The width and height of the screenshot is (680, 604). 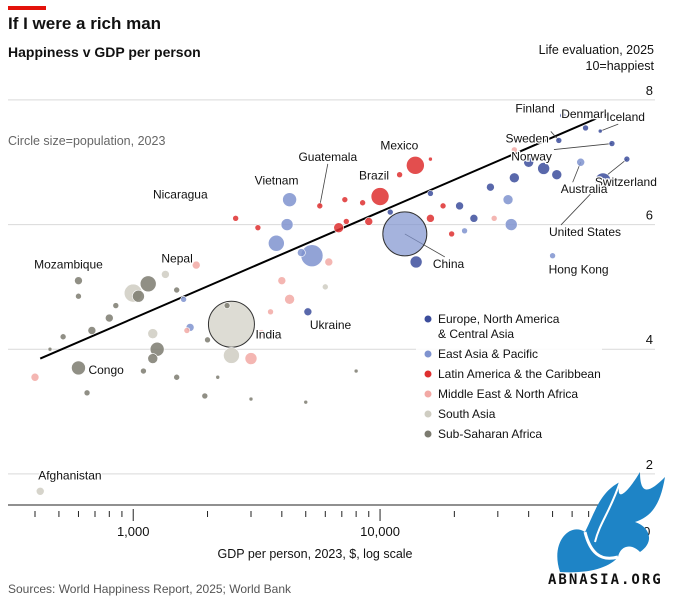 What do you see at coordinates (508, 394) in the screenshot?
I see `legend-label-mena: Middle East & North Africa` at bounding box center [508, 394].